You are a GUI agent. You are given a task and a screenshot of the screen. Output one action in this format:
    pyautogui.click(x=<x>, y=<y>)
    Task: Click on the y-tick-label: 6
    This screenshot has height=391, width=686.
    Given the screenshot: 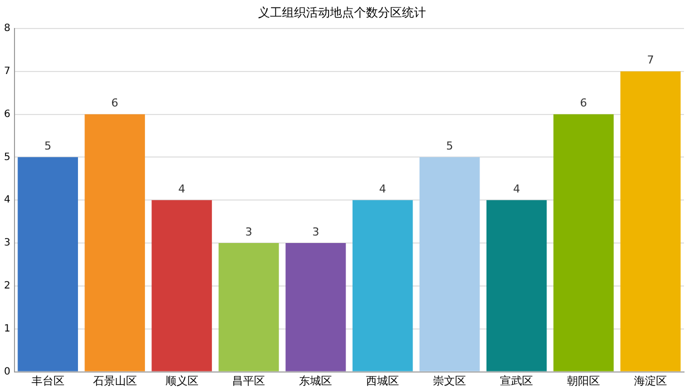 What is the action you would take?
    pyautogui.click(x=7, y=114)
    